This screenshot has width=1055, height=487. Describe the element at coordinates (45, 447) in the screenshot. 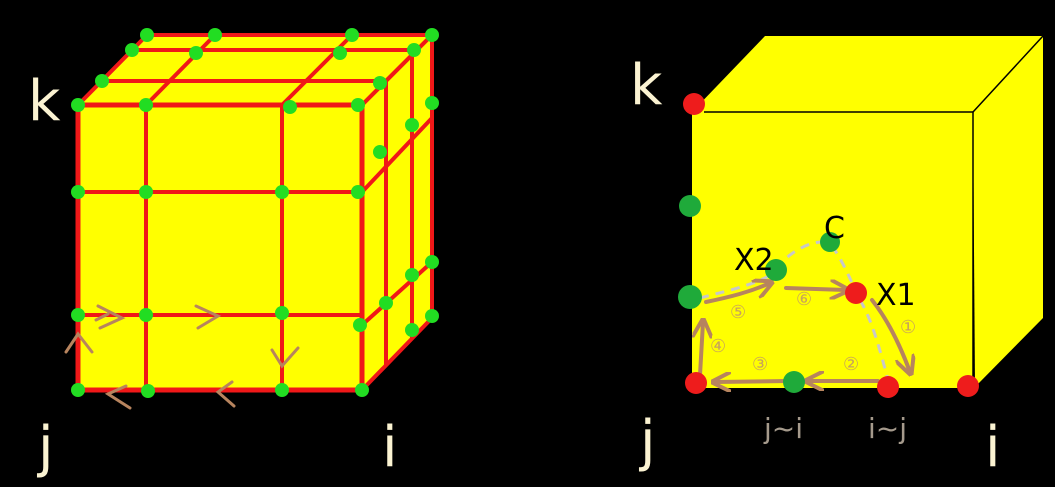

I see `left-label-j: j` at that location.